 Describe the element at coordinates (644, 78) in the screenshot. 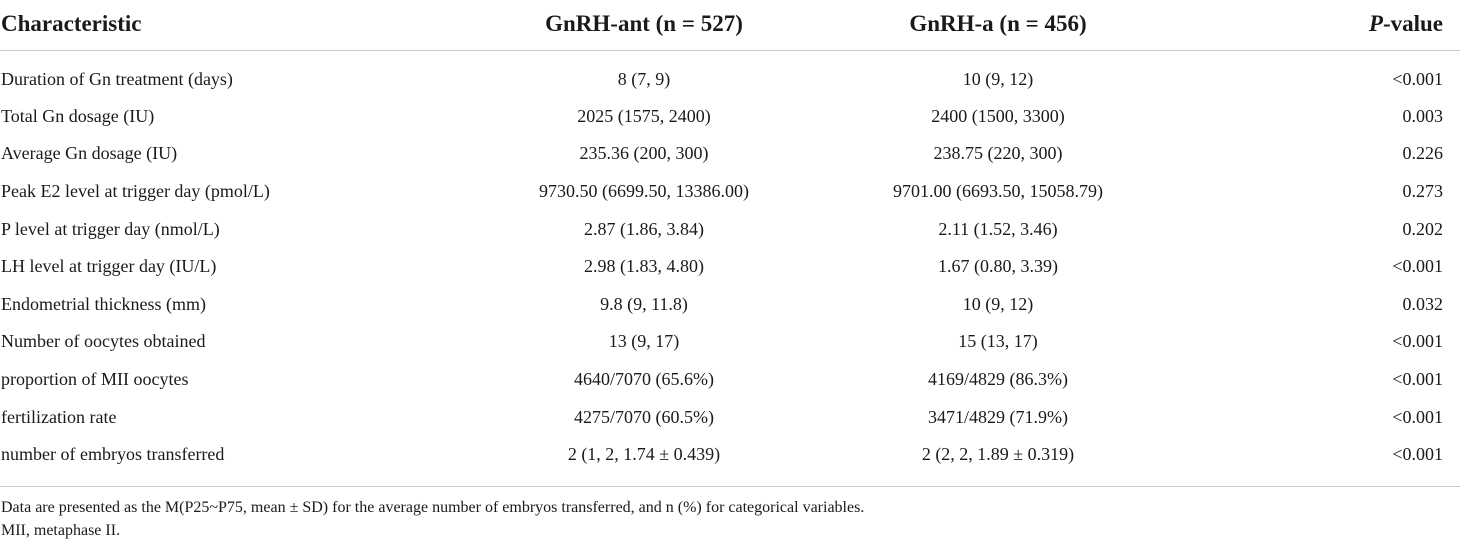

I see `cell-gnrh-ant: 8 (7, 9)` at that location.